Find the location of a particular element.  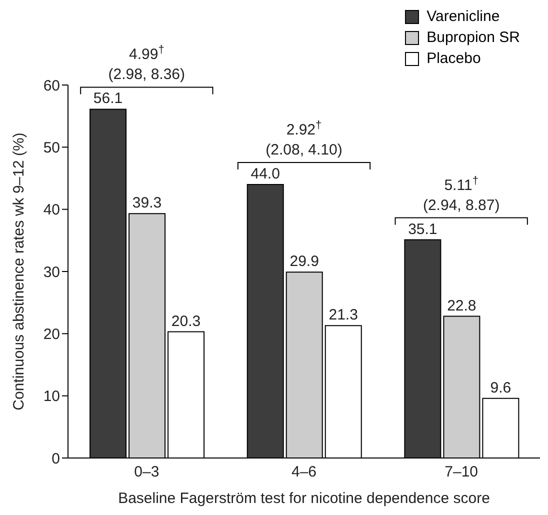

data-label: 22.8 is located at coordinates (461, 305).